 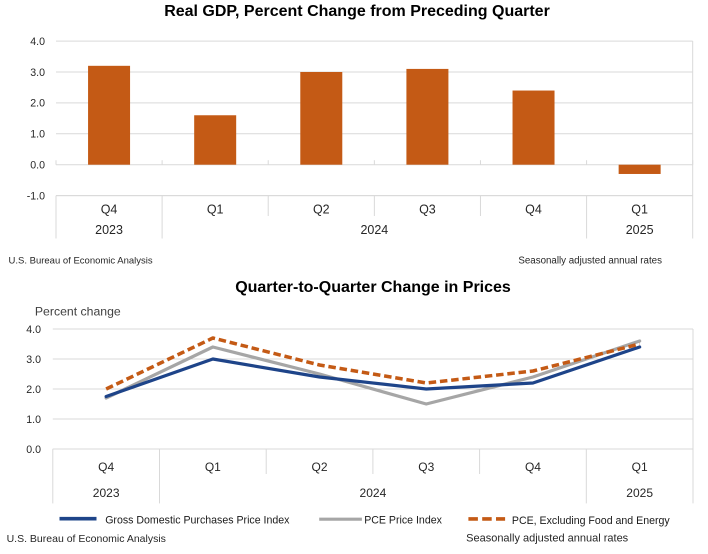 I want to click on svg-text: PCE, Excluding Food and Energy, so click(x=591, y=521).